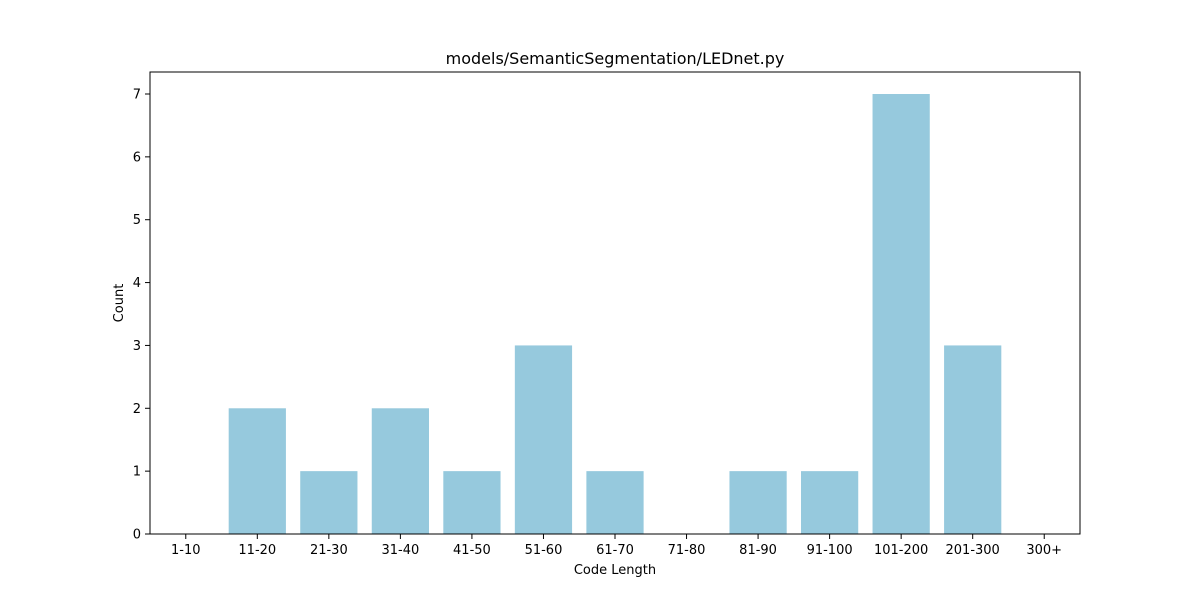 This screenshot has height=600, width=1200. What do you see at coordinates (615, 550) in the screenshot?
I see `x-tick-label: 61-70` at bounding box center [615, 550].